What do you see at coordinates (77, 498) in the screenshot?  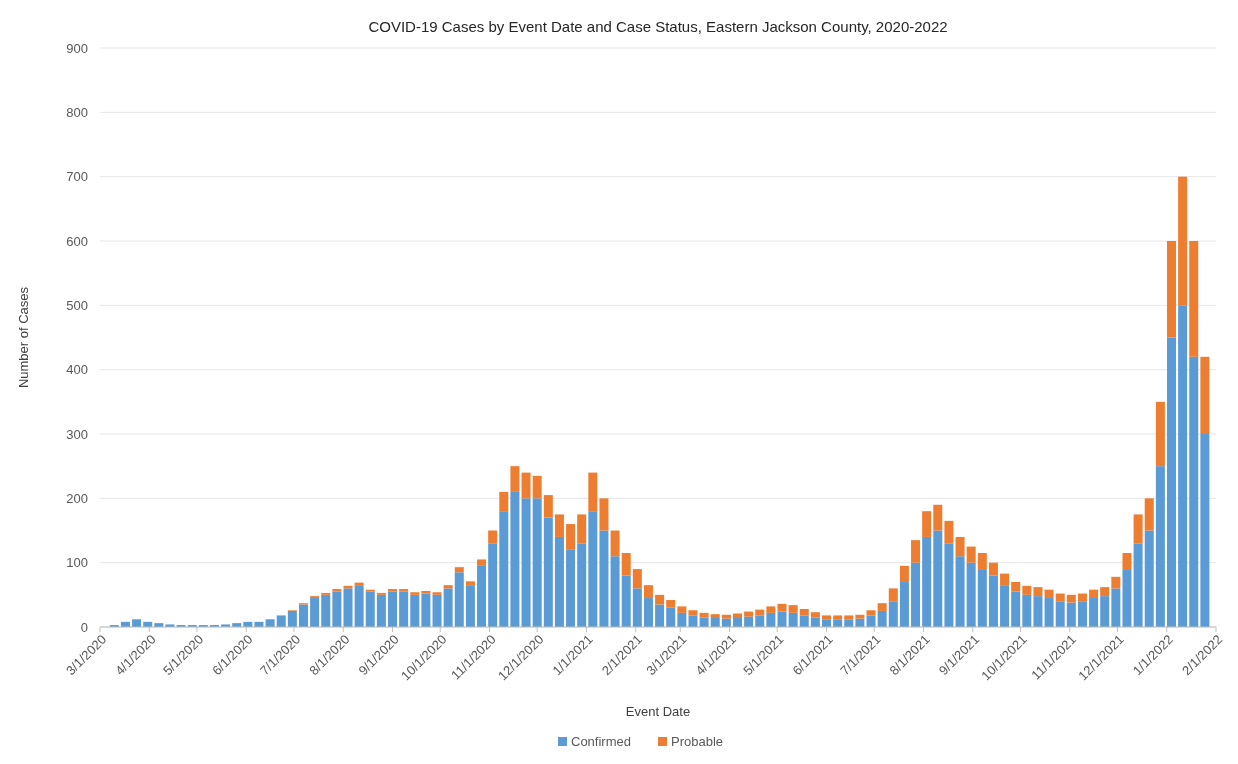 I see `y-tick-label: 200` at bounding box center [77, 498].